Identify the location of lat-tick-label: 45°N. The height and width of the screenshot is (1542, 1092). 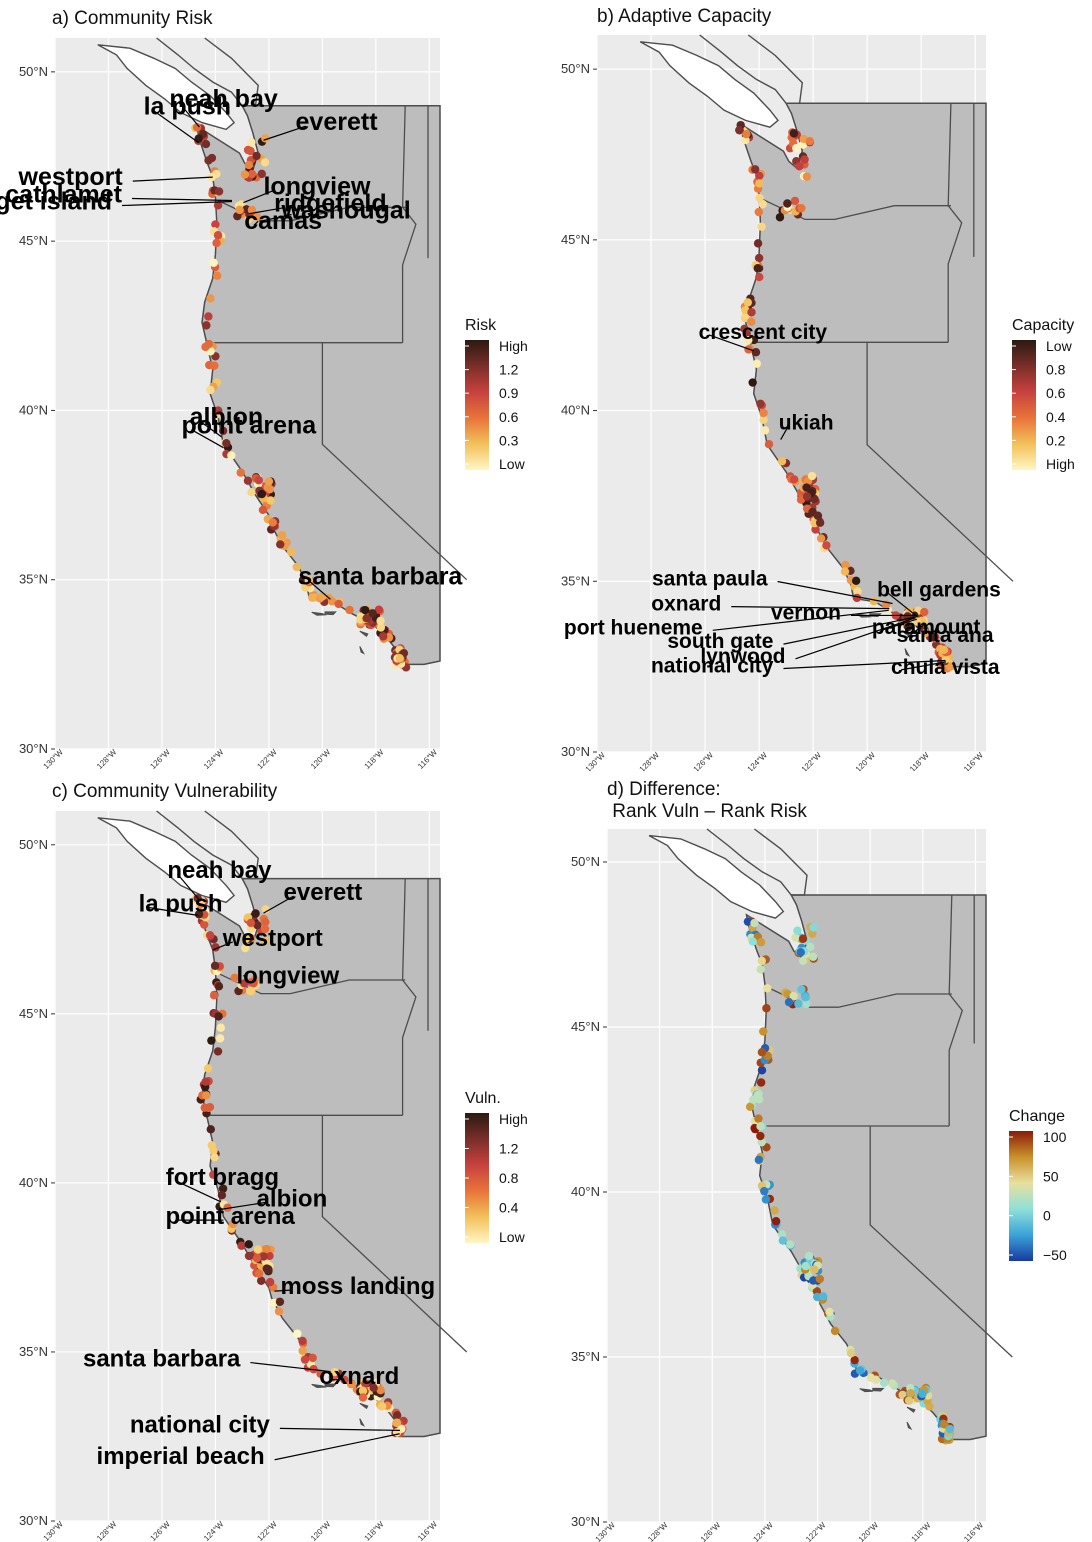
(33, 240).